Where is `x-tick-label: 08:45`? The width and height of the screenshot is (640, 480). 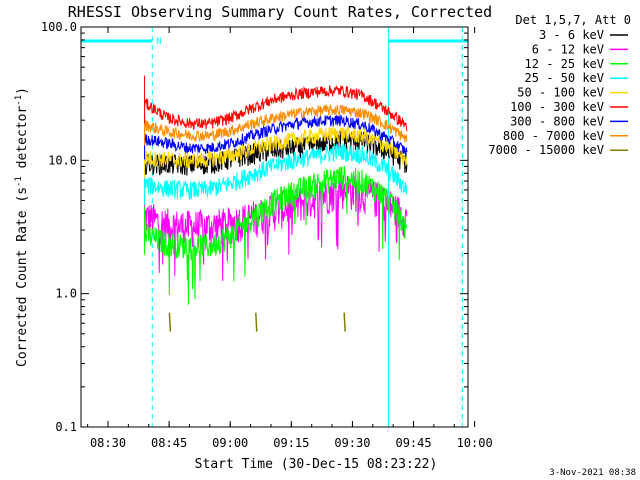
x-tick-label: 08:45 is located at coordinates (169, 443).